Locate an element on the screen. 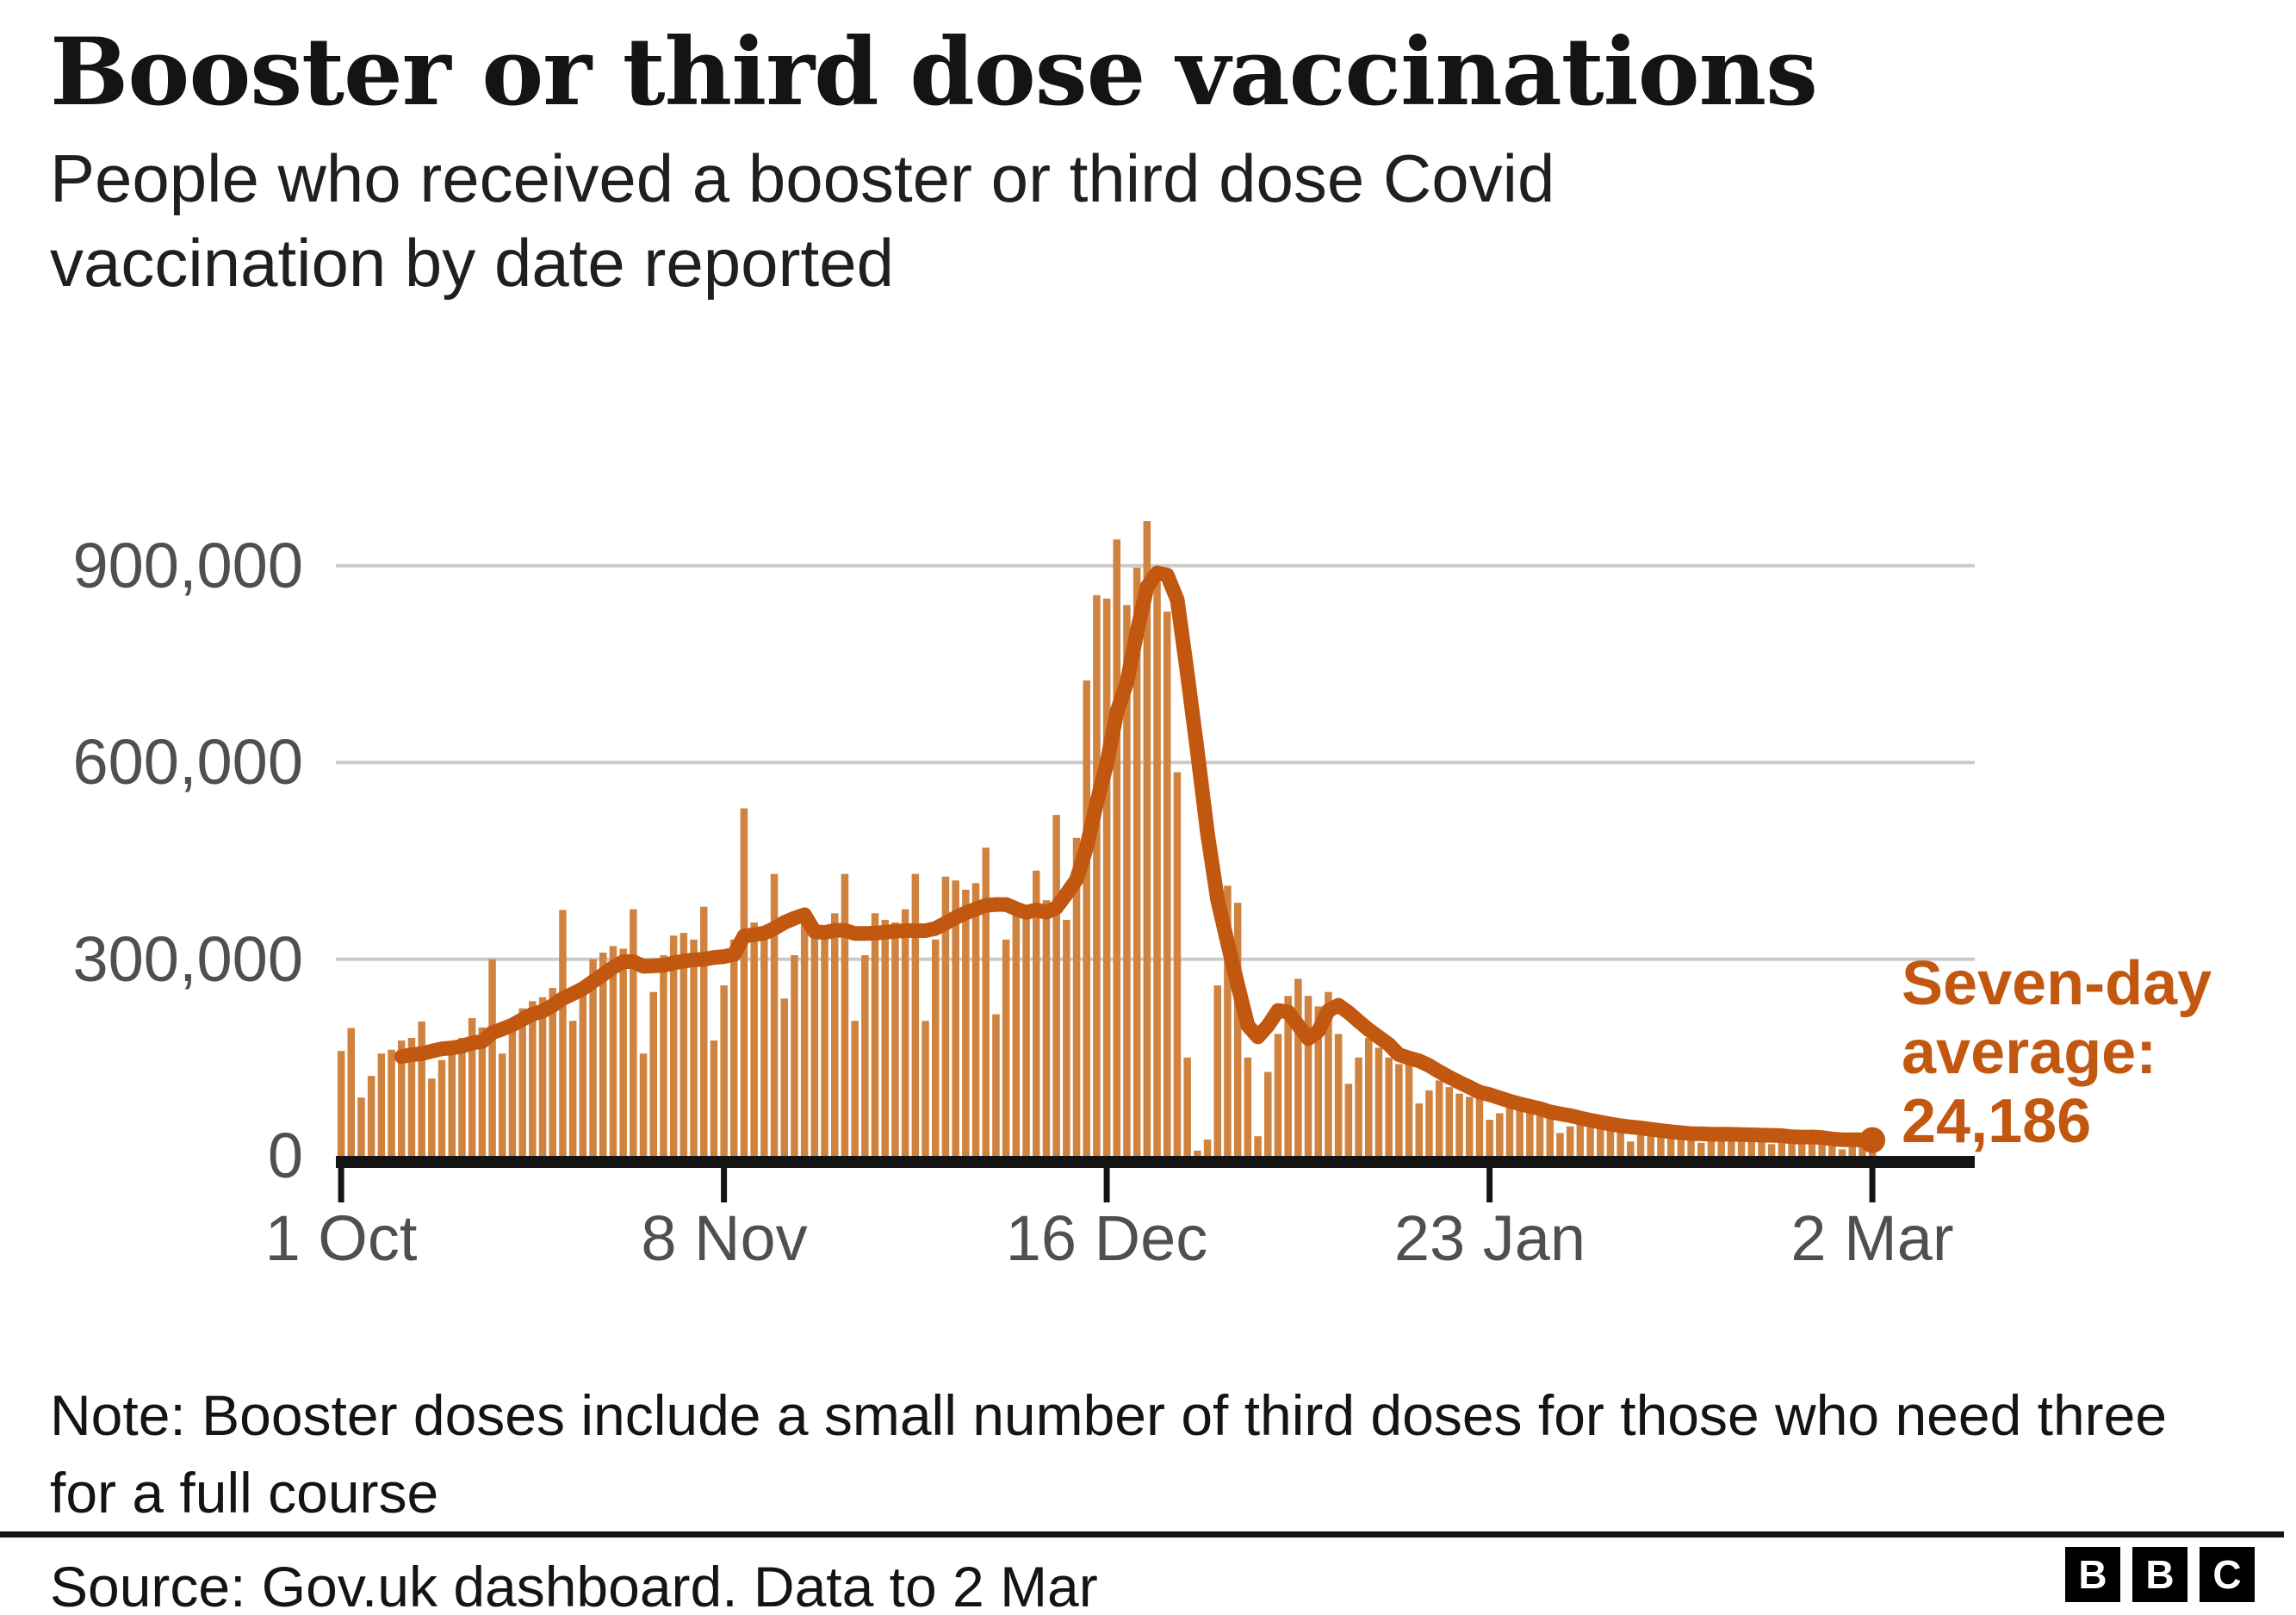 This screenshot has height=1615, width=2296. x-tick-label: 16 Dec is located at coordinates (1106, 1238).